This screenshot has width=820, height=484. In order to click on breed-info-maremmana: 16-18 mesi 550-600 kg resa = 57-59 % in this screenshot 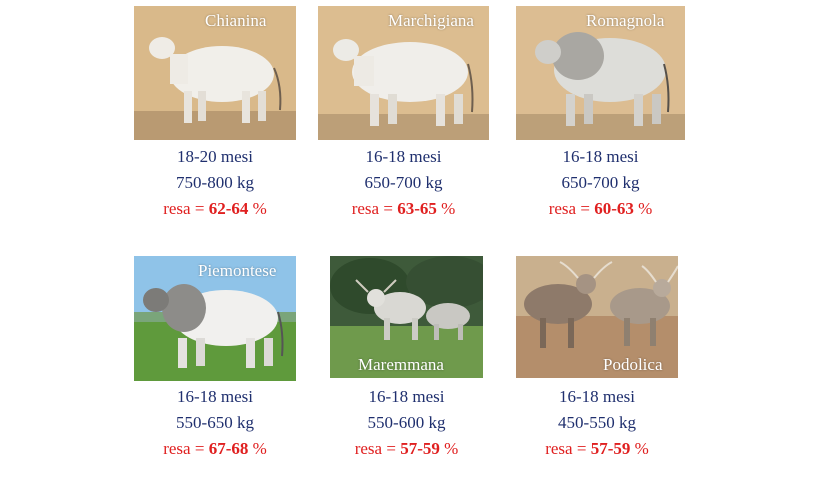, I will do `click(406, 423)`.